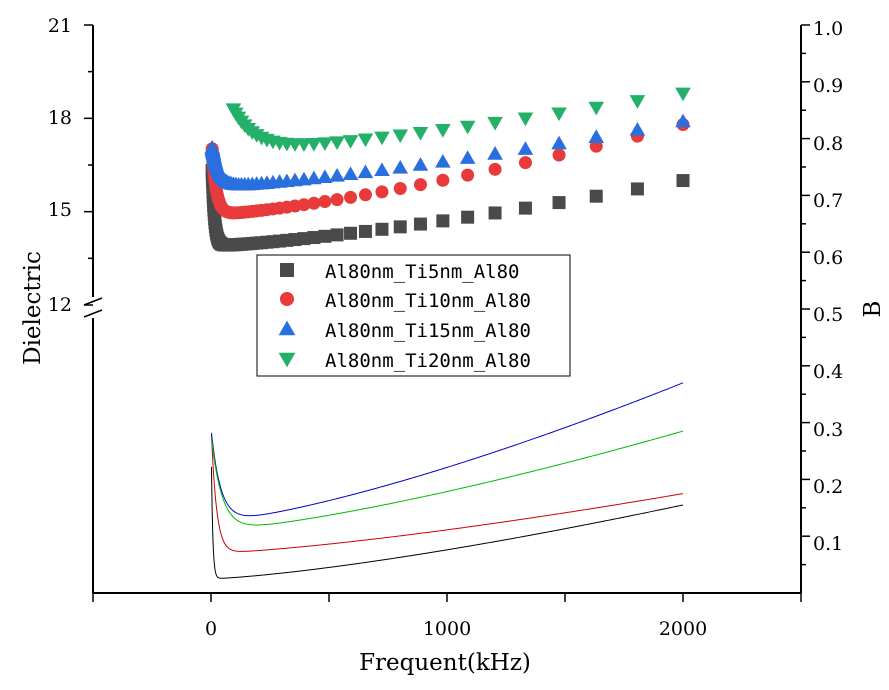 This screenshot has height=690, width=889. I want to click on right-tick-label: 1.0, so click(828, 29).